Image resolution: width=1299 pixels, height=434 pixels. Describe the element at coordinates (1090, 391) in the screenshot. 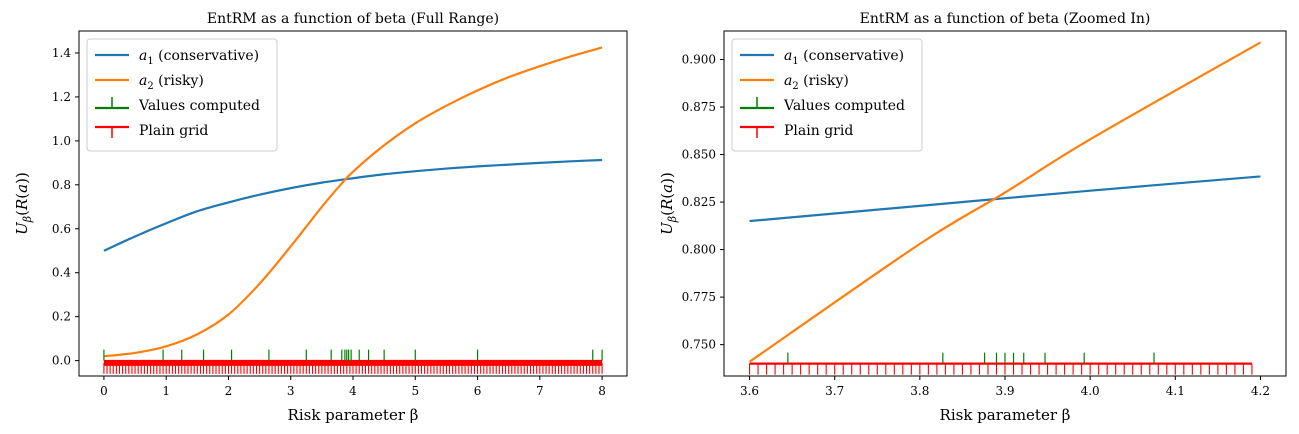

I see `x-tick-label: 4.0` at that location.